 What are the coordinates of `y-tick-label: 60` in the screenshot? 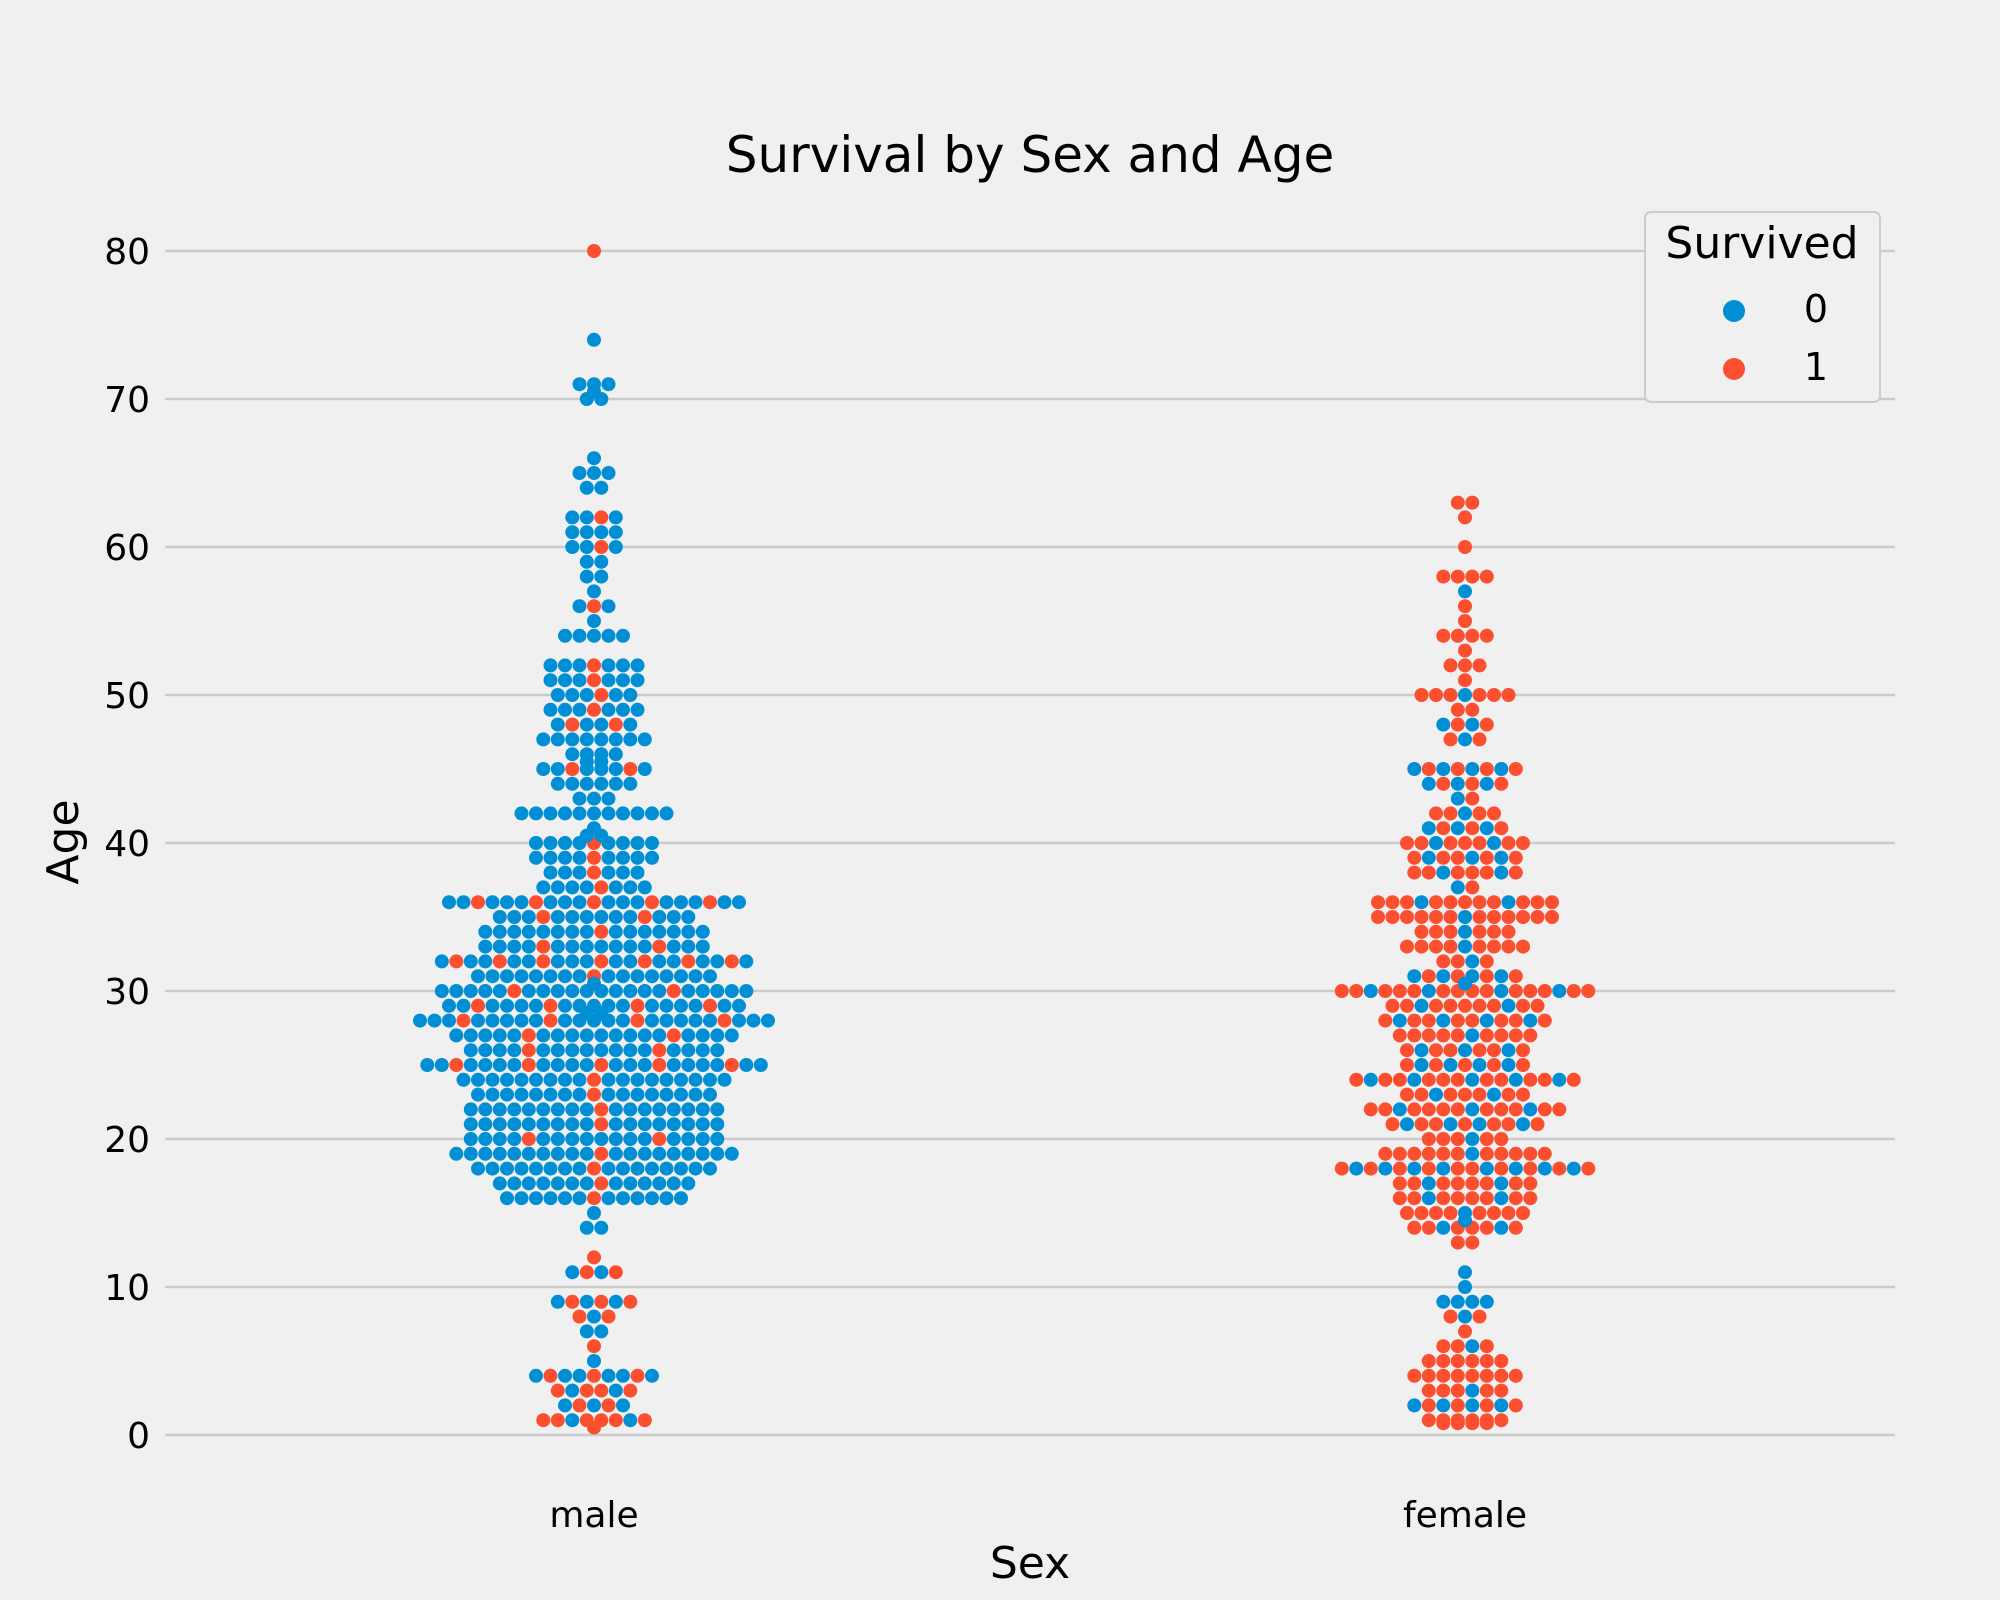 It's located at (127, 548).